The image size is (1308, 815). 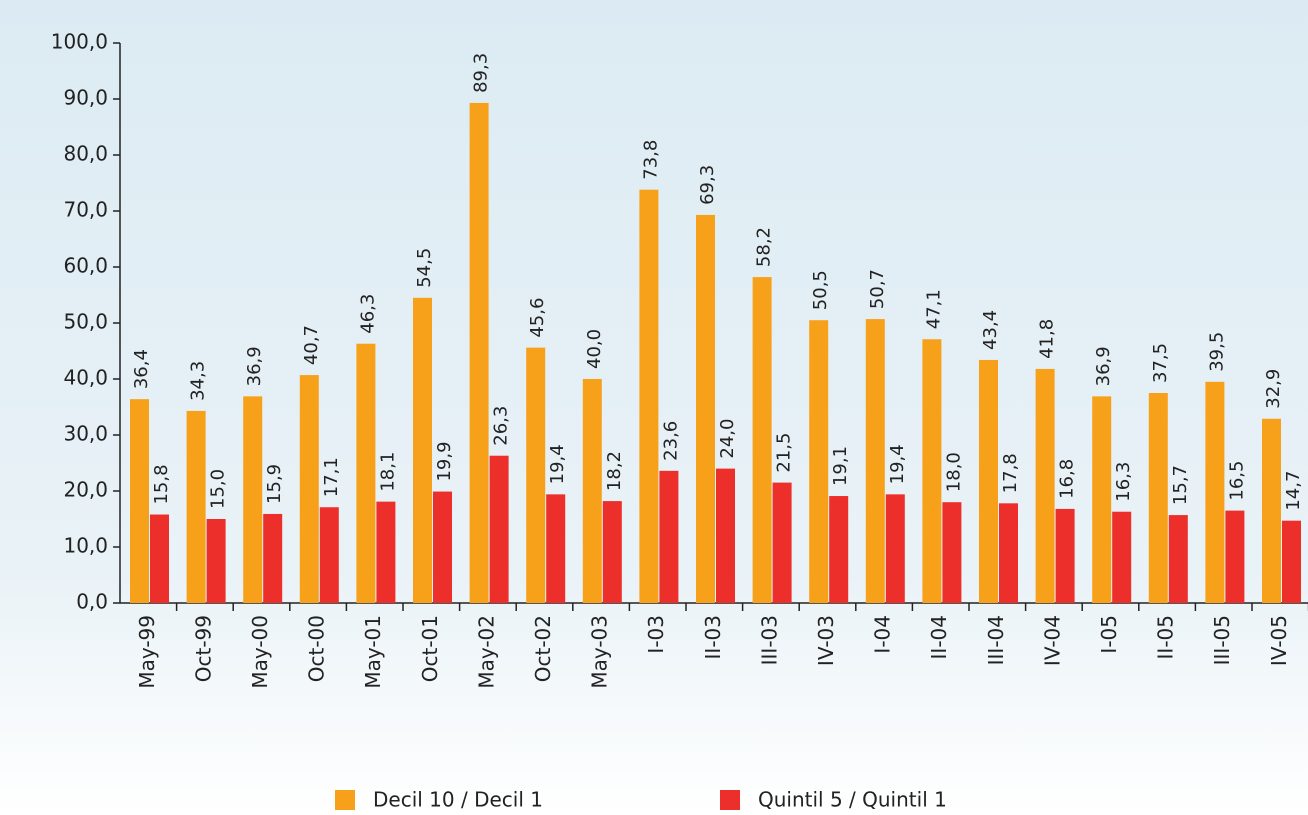 I want to click on x-tick-label: II-05, so click(x=1166, y=637).